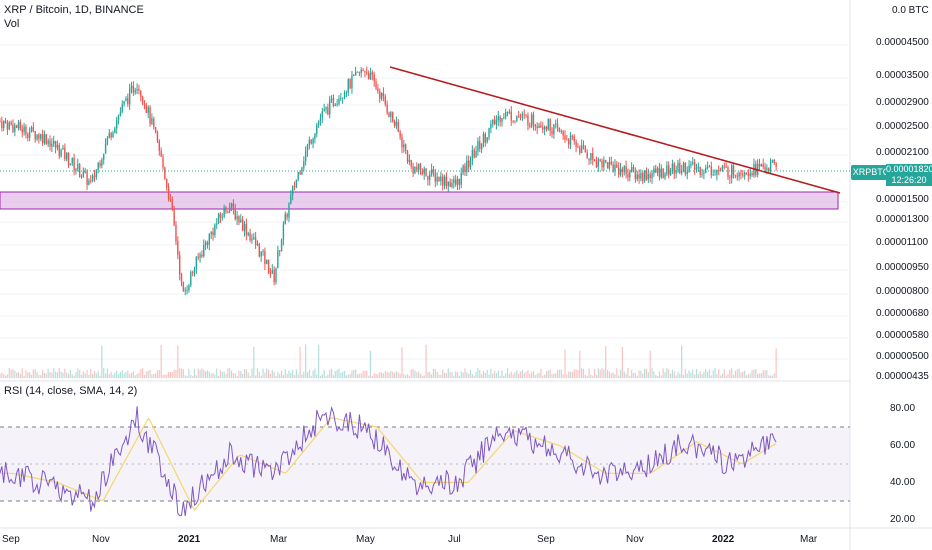  I want to click on last-price-badge: 0.00001820 12:26:20, so click(909, 175).